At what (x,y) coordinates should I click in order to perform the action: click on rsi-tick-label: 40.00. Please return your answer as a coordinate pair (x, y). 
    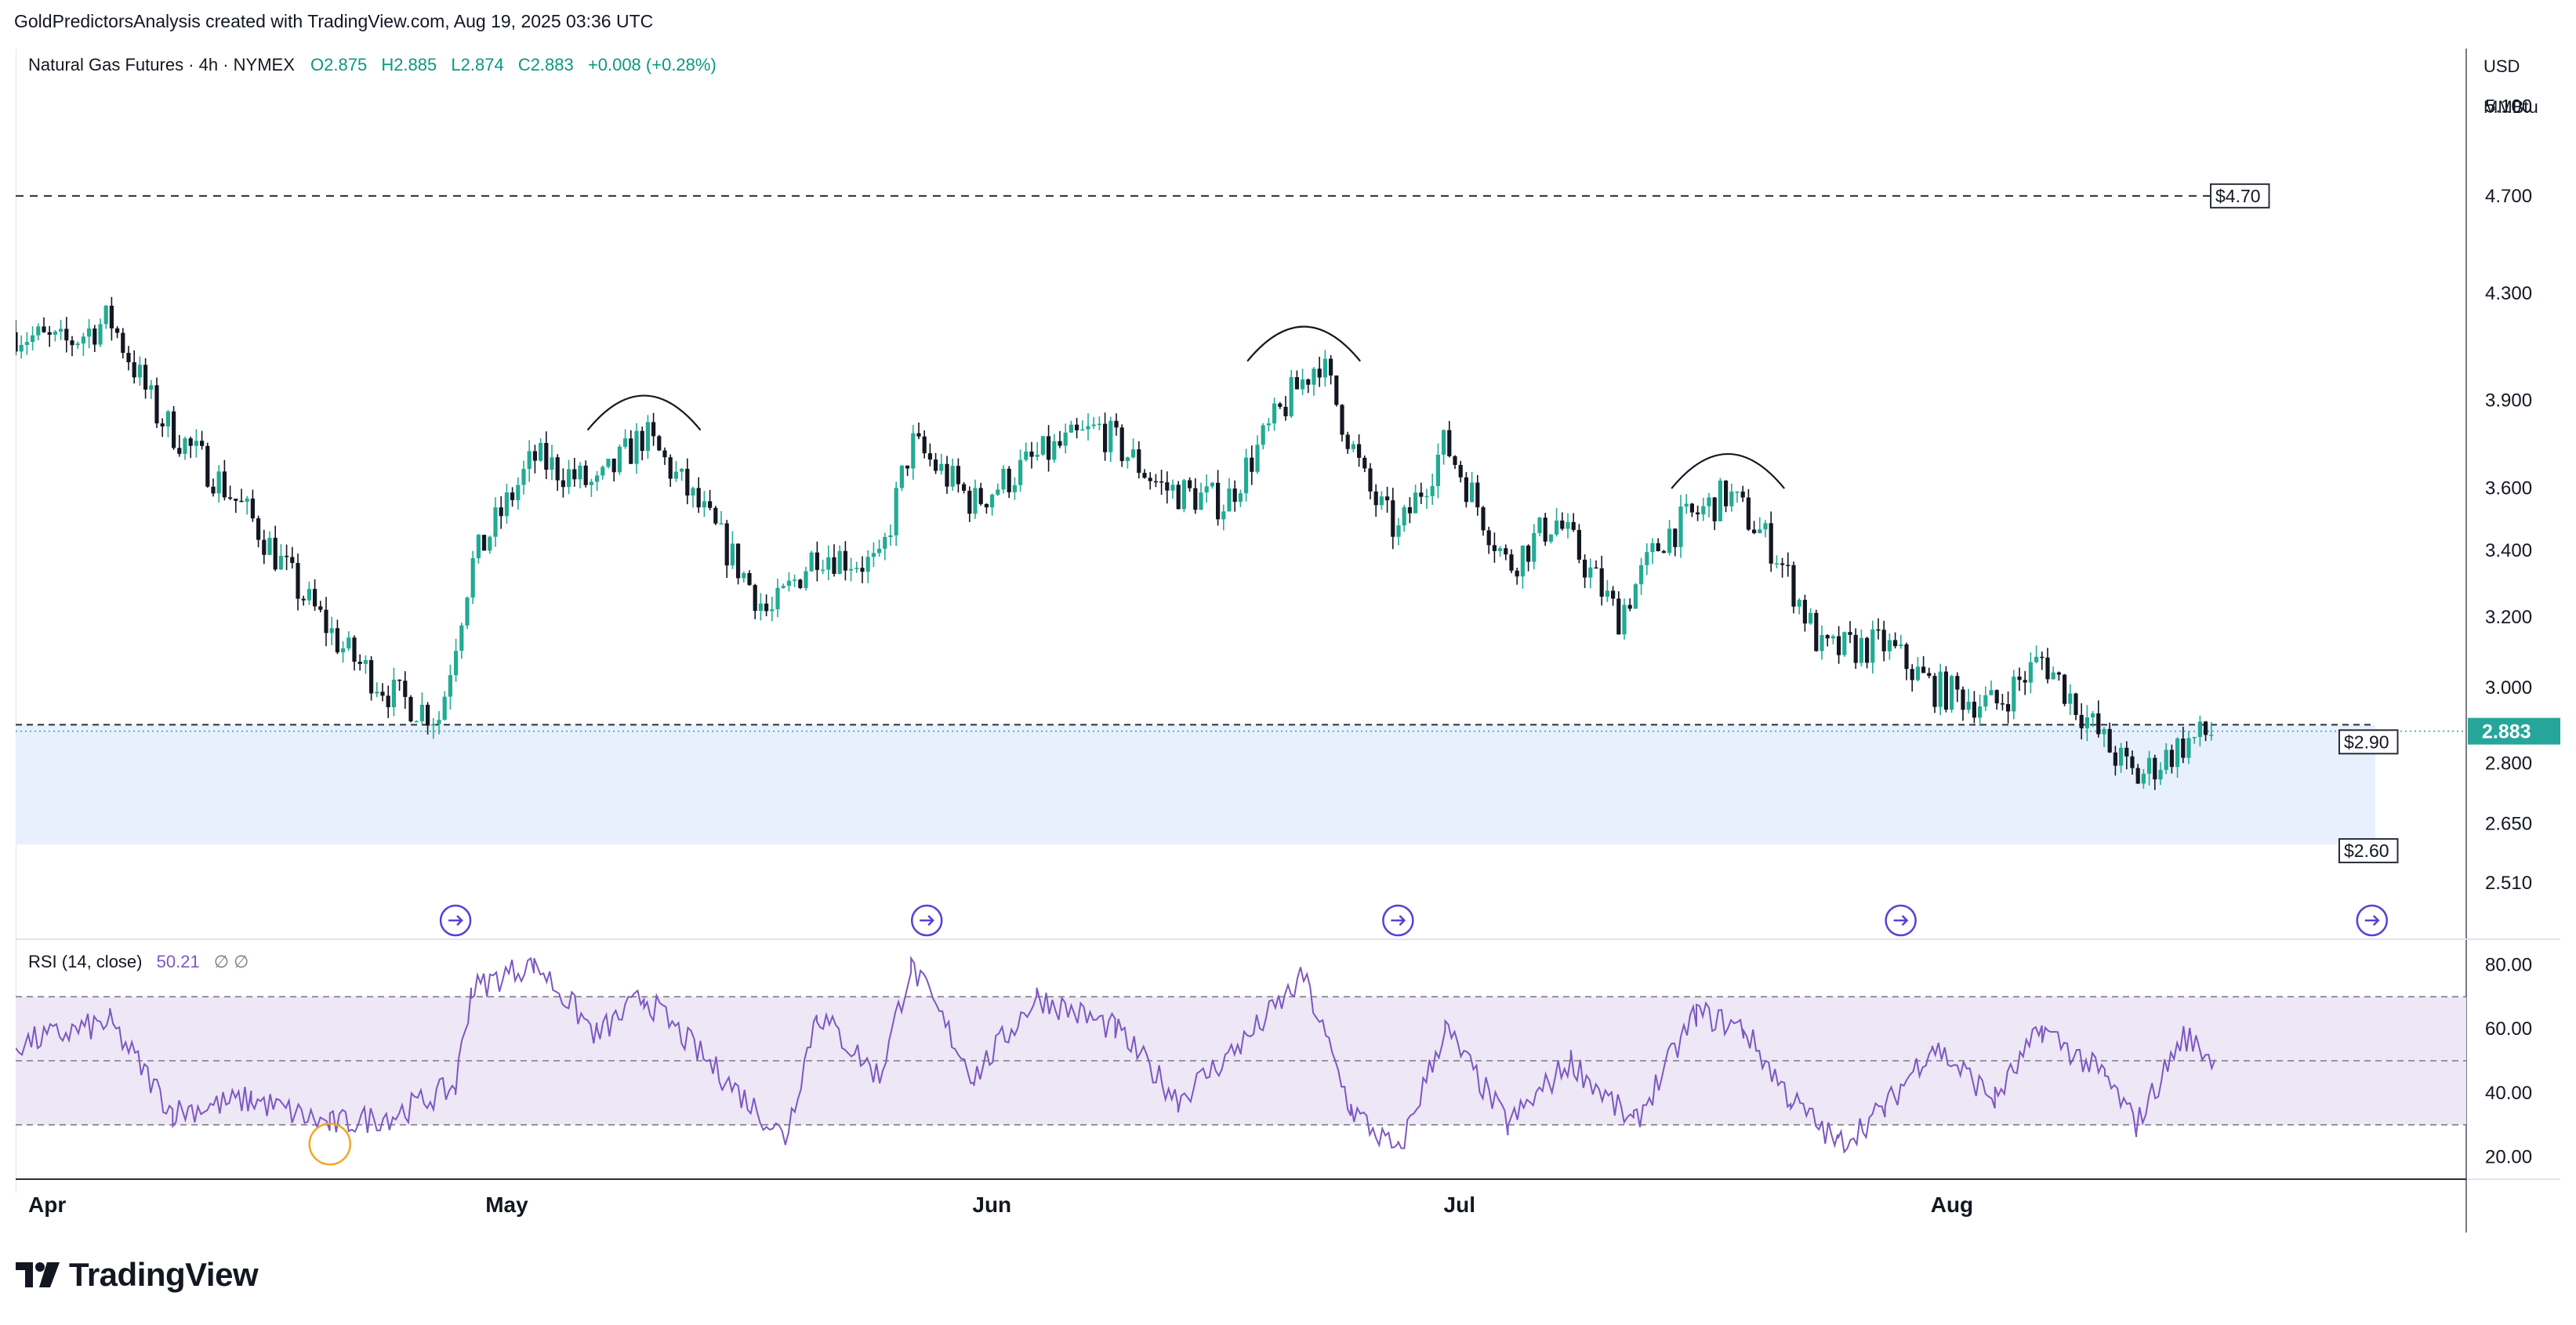
    Looking at the image, I should click on (2508, 1093).